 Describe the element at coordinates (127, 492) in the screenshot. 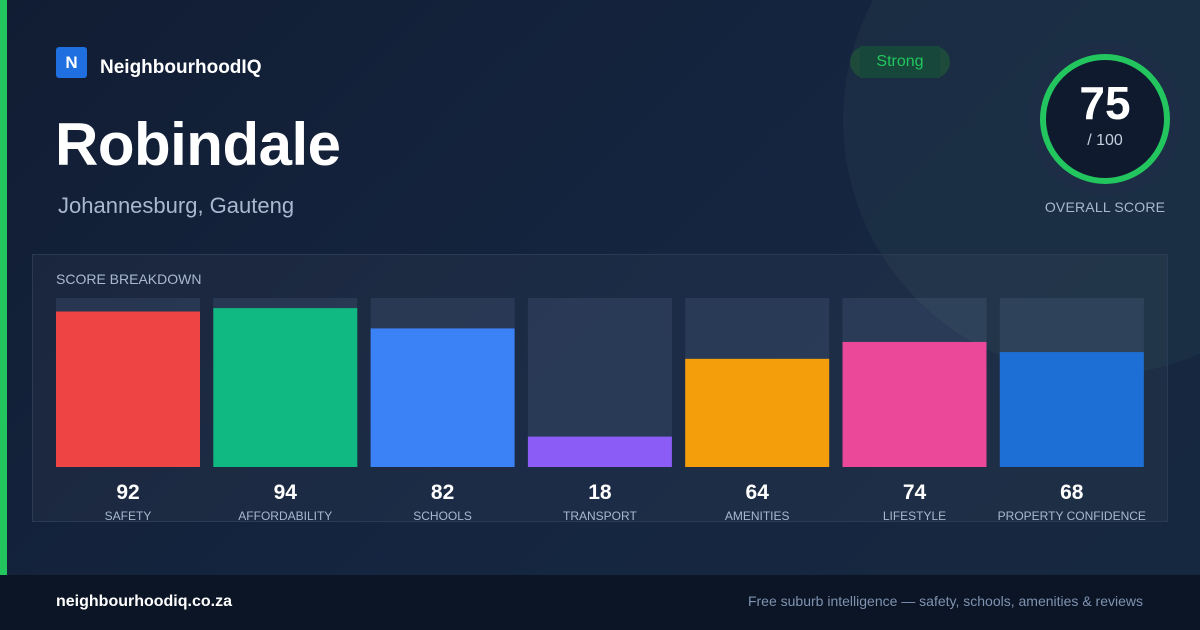

I see `bar-value-label: 92` at that location.